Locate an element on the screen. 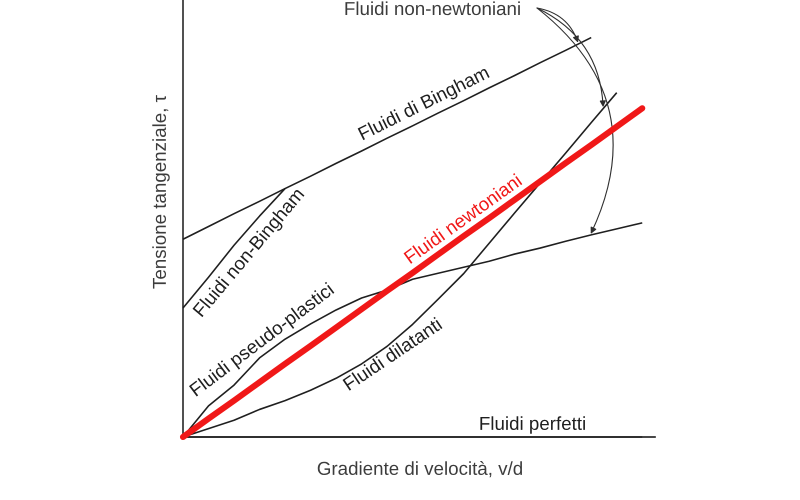 Image resolution: width=800 pixels, height=500 pixels. text: Fluidi non-newtoniani is located at coordinates (432, 8).